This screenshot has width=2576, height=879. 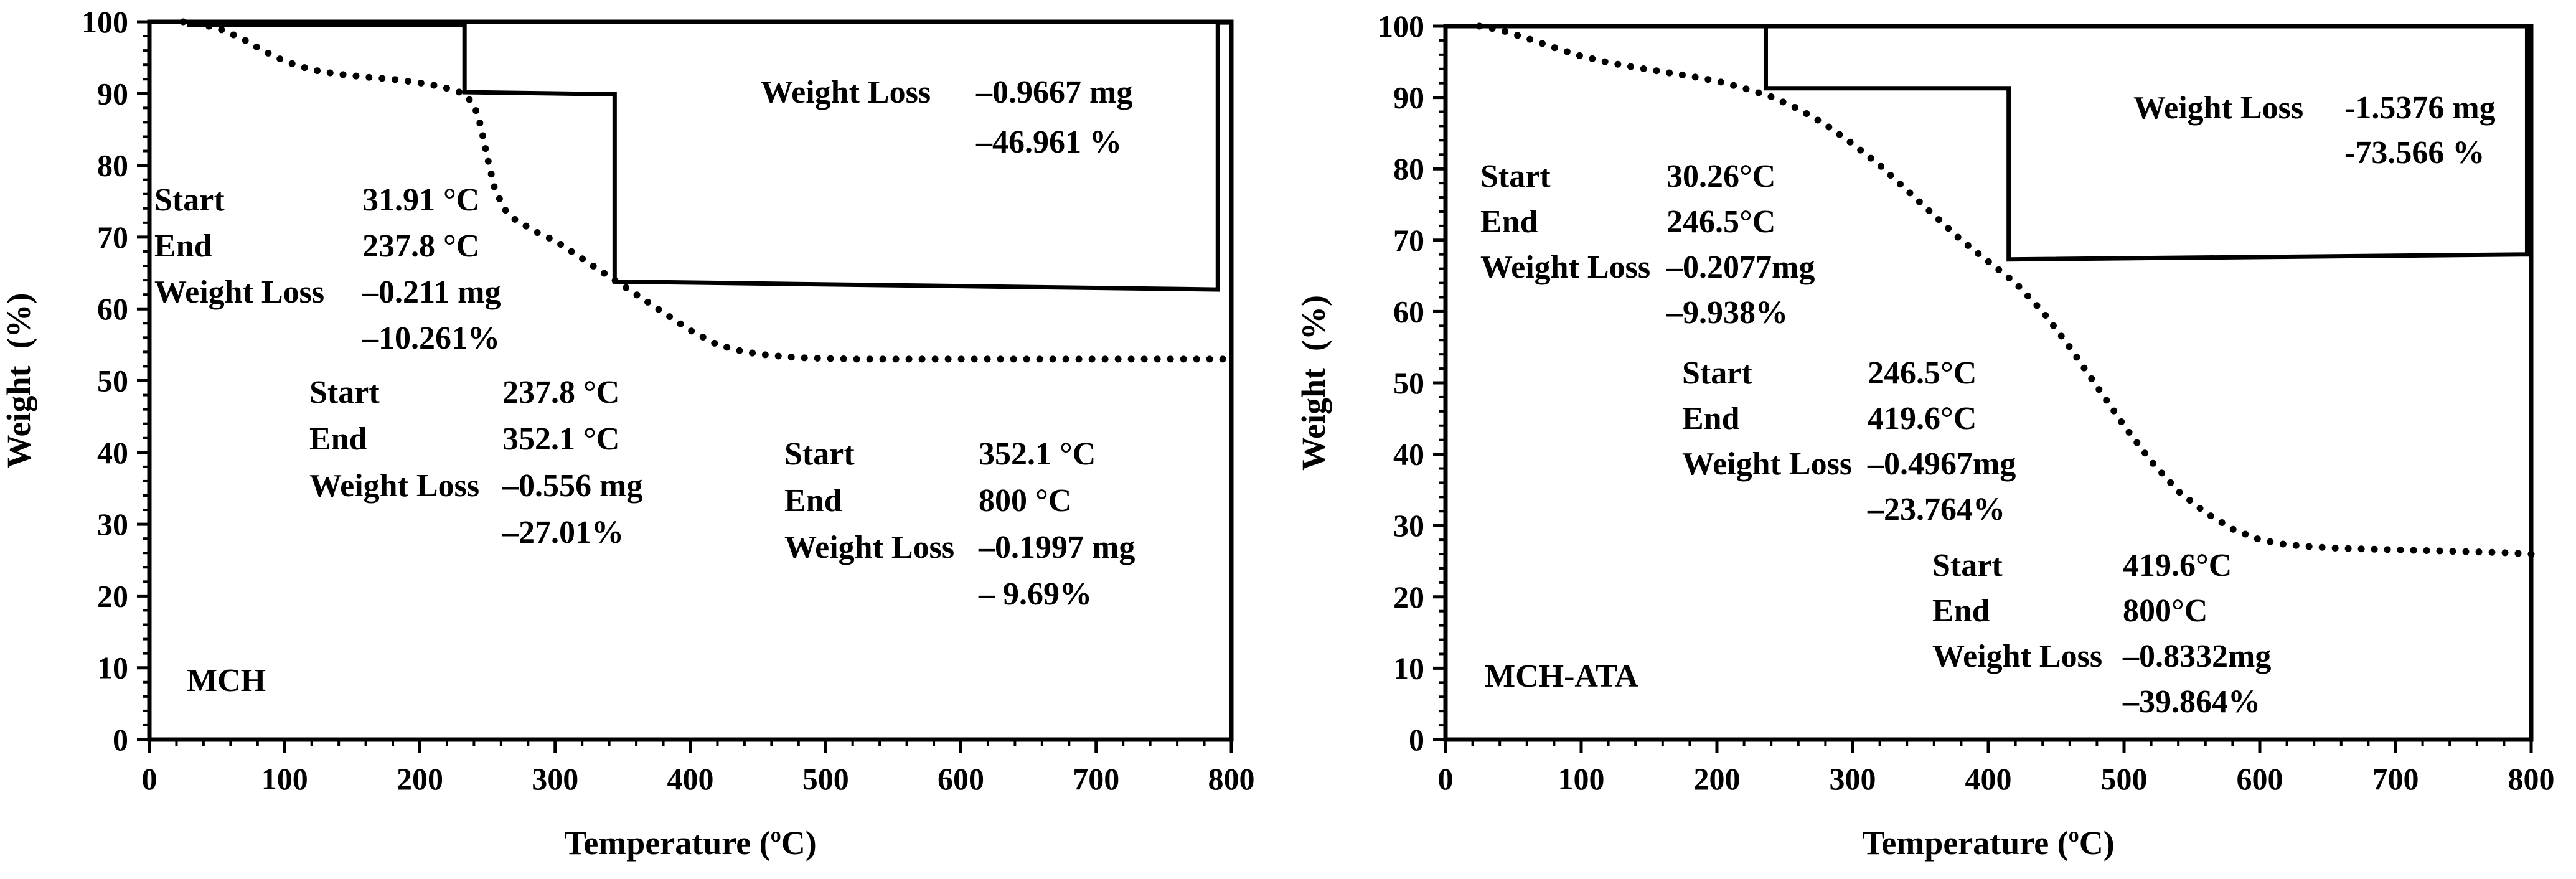 What do you see at coordinates (431, 338) in the screenshot?
I see `annotation-value: –10.261%` at bounding box center [431, 338].